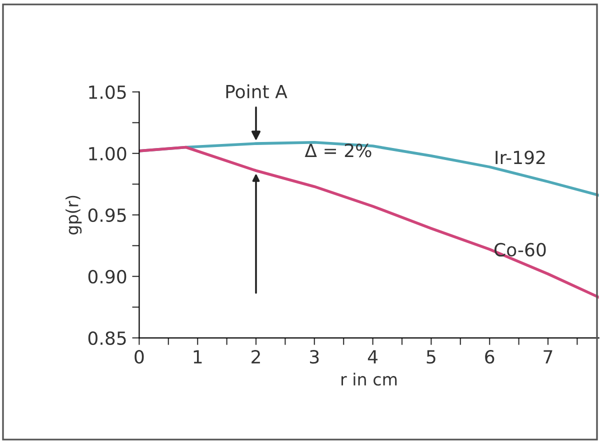  Describe the element at coordinates (257, 91) in the screenshot. I see `annotation: Point A` at that location.